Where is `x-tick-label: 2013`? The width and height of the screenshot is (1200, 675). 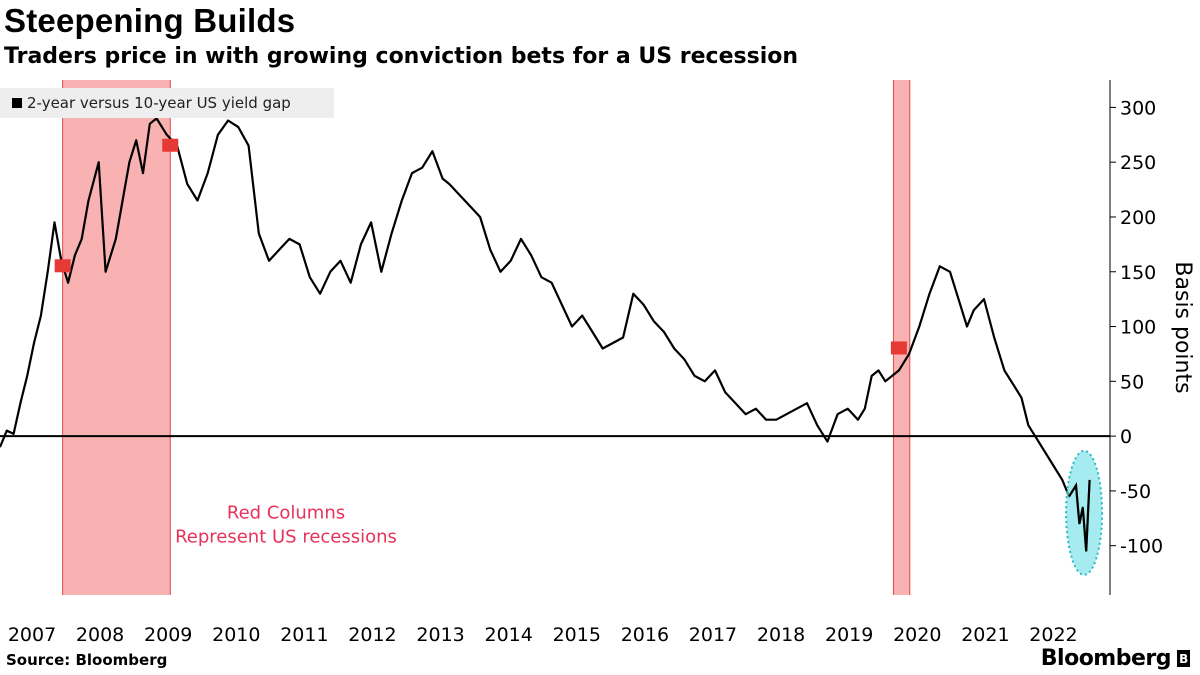
x-tick-label: 2013 is located at coordinates (440, 635).